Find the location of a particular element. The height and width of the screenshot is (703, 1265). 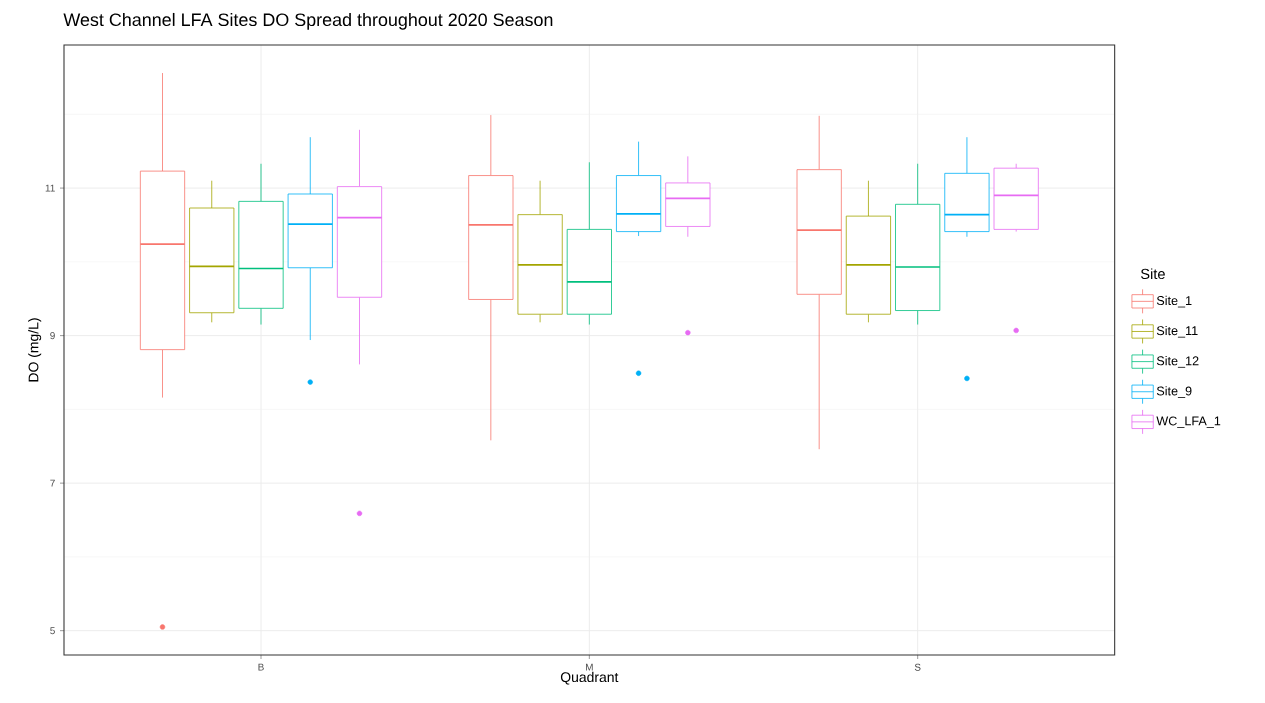

y-tick-label: 5 is located at coordinates (52, 631).